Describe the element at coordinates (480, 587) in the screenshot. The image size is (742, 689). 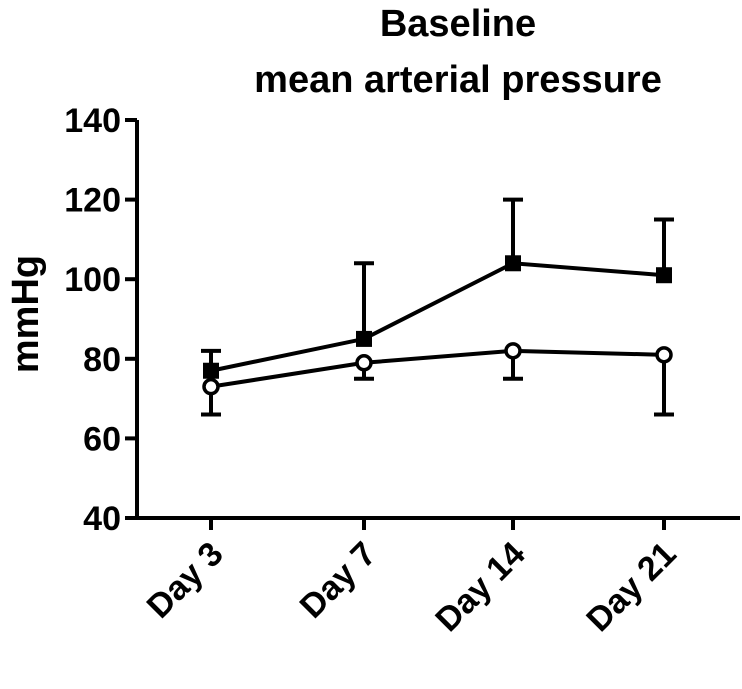
I see `x-tick-label: Day 14` at that location.